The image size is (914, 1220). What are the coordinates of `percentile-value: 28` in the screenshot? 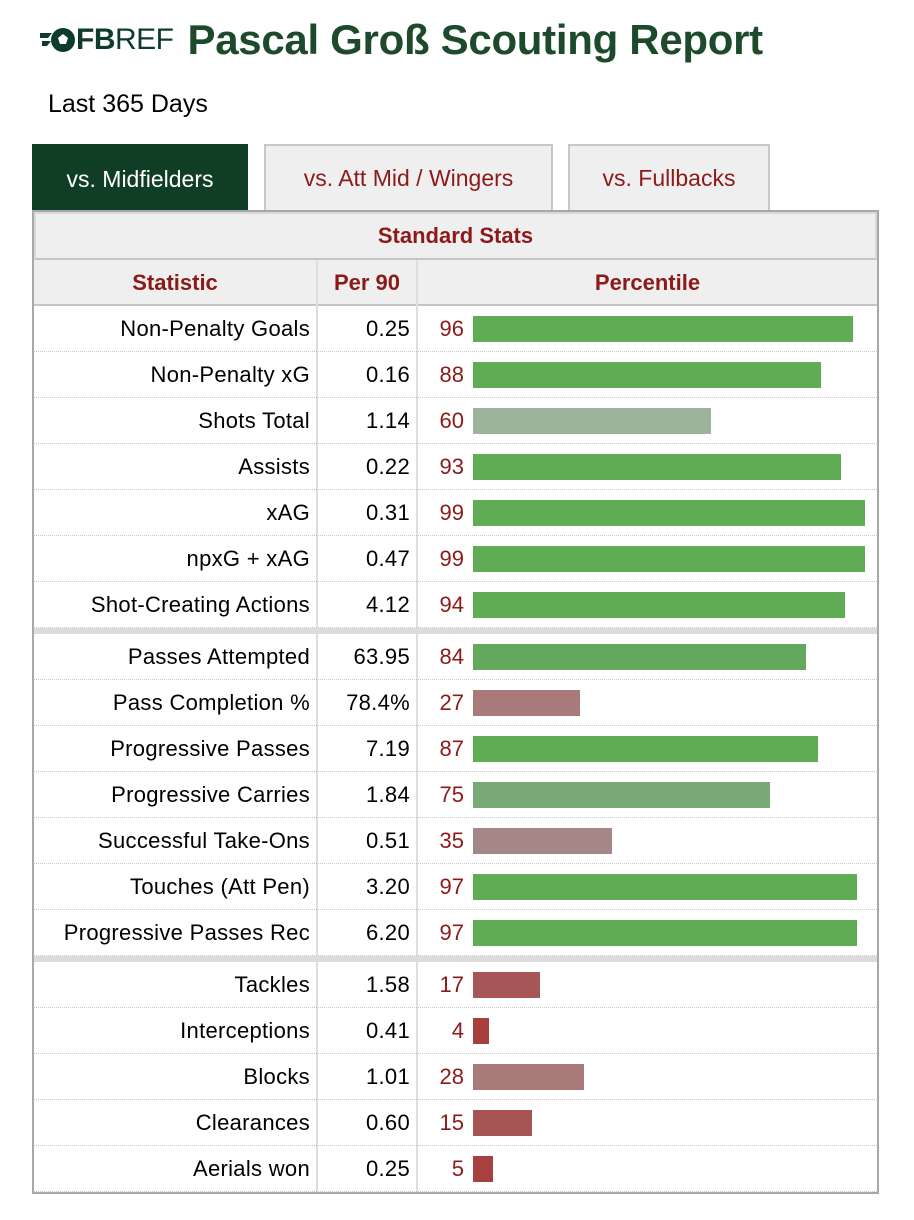 It's located at (451, 1076).